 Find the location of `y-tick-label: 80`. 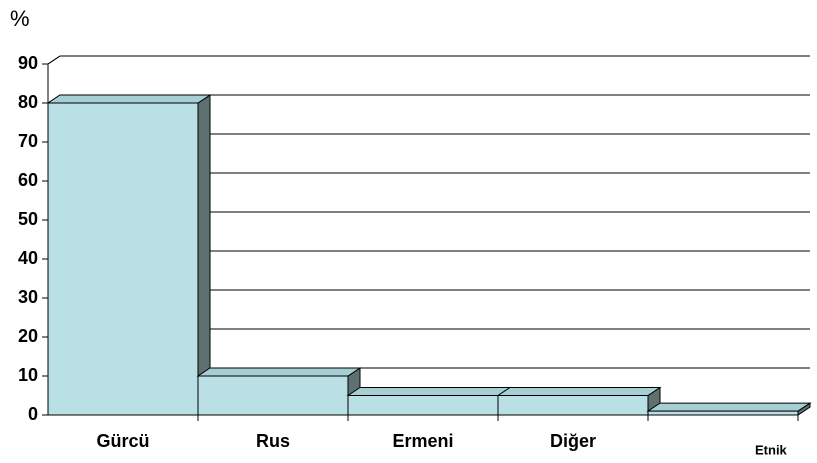

y-tick-label: 80 is located at coordinates (28, 102).